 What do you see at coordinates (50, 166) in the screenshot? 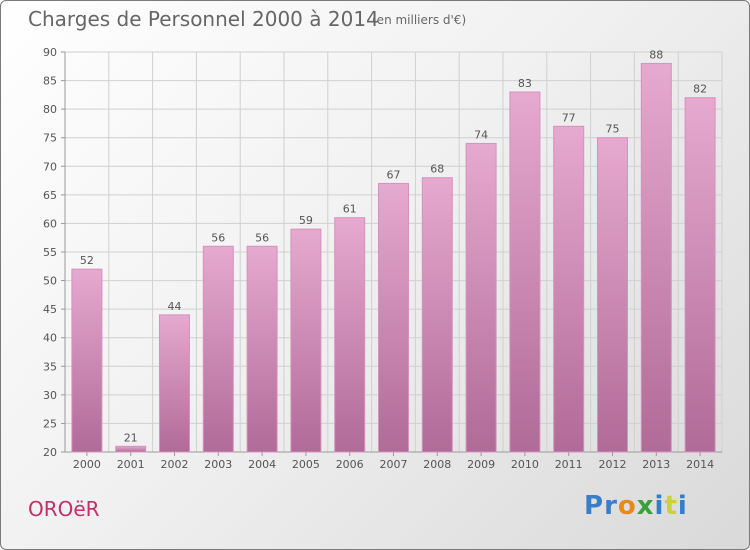
I see `y-tick-label: 70` at bounding box center [50, 166].